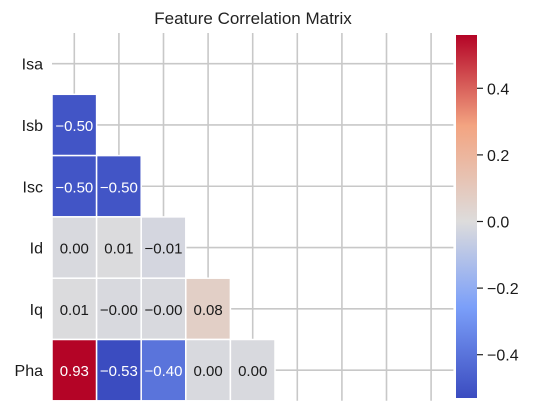 The image size is (550, 414). What do you see at coordinates (503, 289) in the screenshot?
I see `colorbar-tick-label: −0.2` at bounding box center [503, 289].